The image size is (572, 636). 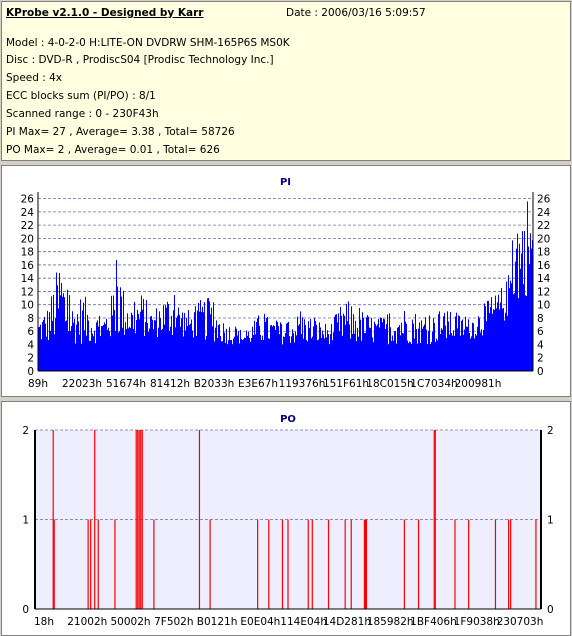 I want to click on pi-y-tick-label-right: 20, so click(x=543, y=239).